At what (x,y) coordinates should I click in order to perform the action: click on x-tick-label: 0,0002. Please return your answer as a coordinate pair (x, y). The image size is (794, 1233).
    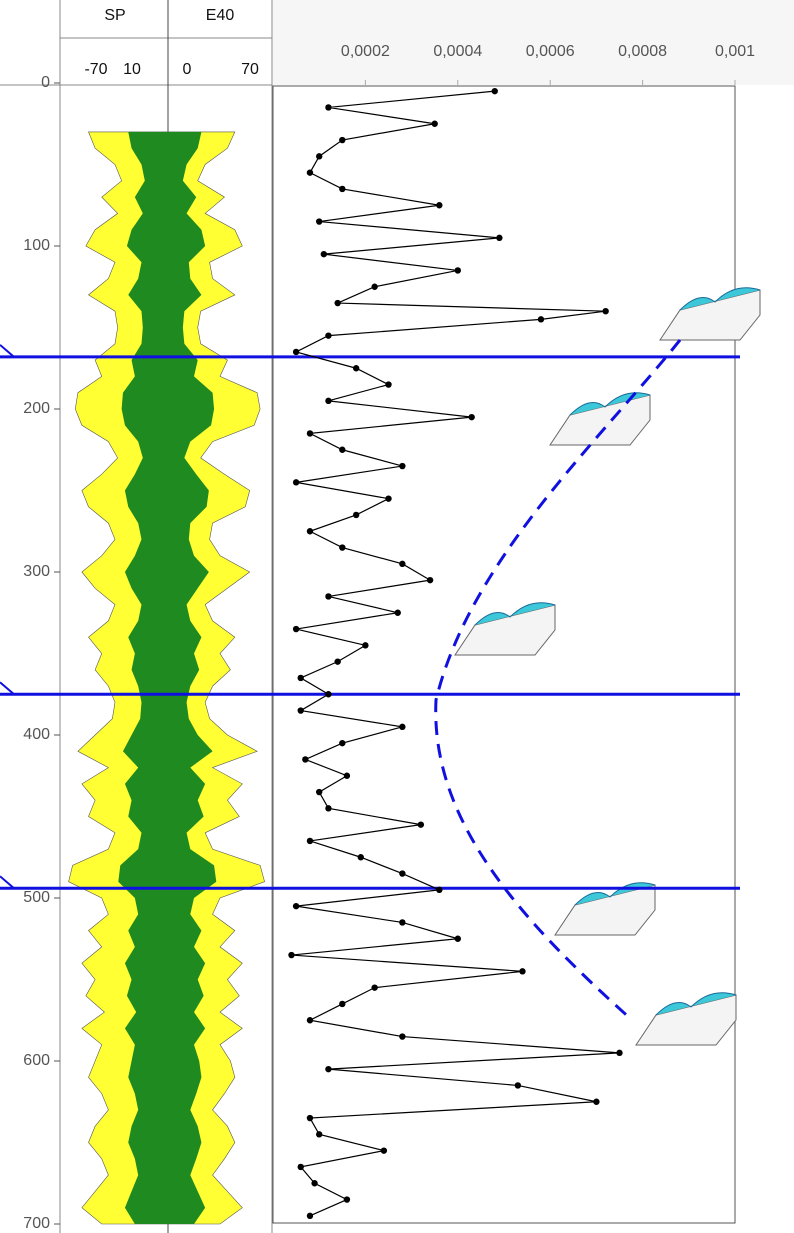
    Looking at the image, I should click on (365, 51).